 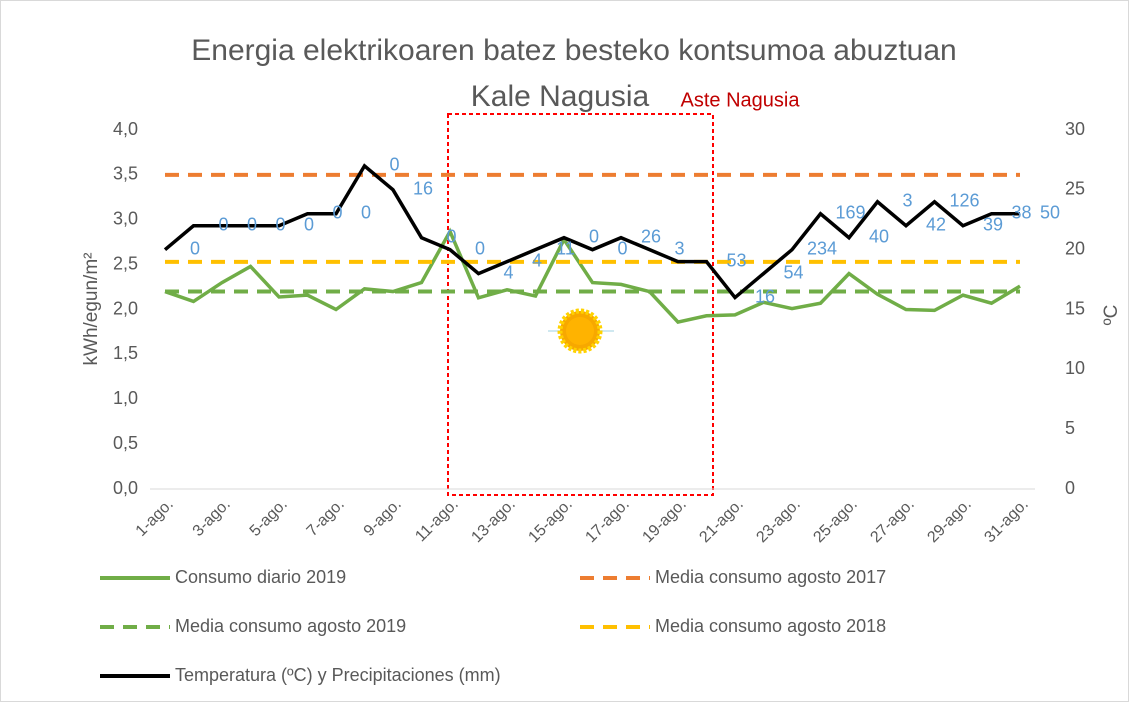 What do you see at coordinates (1075, 368) in the screenshot?
I see `y2-tick-label: 10` at bounding box center [1075, 368].